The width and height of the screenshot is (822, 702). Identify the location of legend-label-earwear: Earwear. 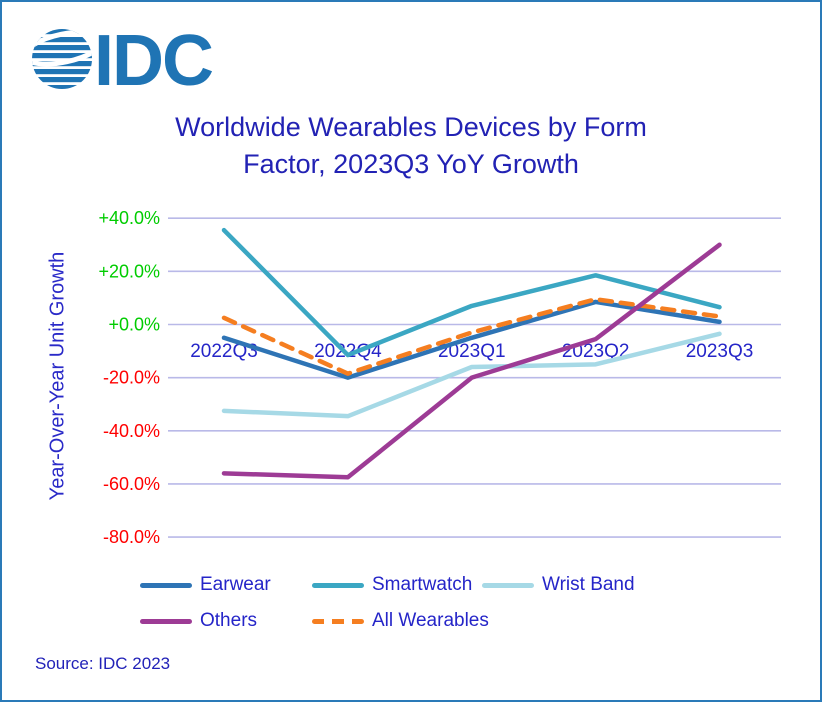
(235, 584).